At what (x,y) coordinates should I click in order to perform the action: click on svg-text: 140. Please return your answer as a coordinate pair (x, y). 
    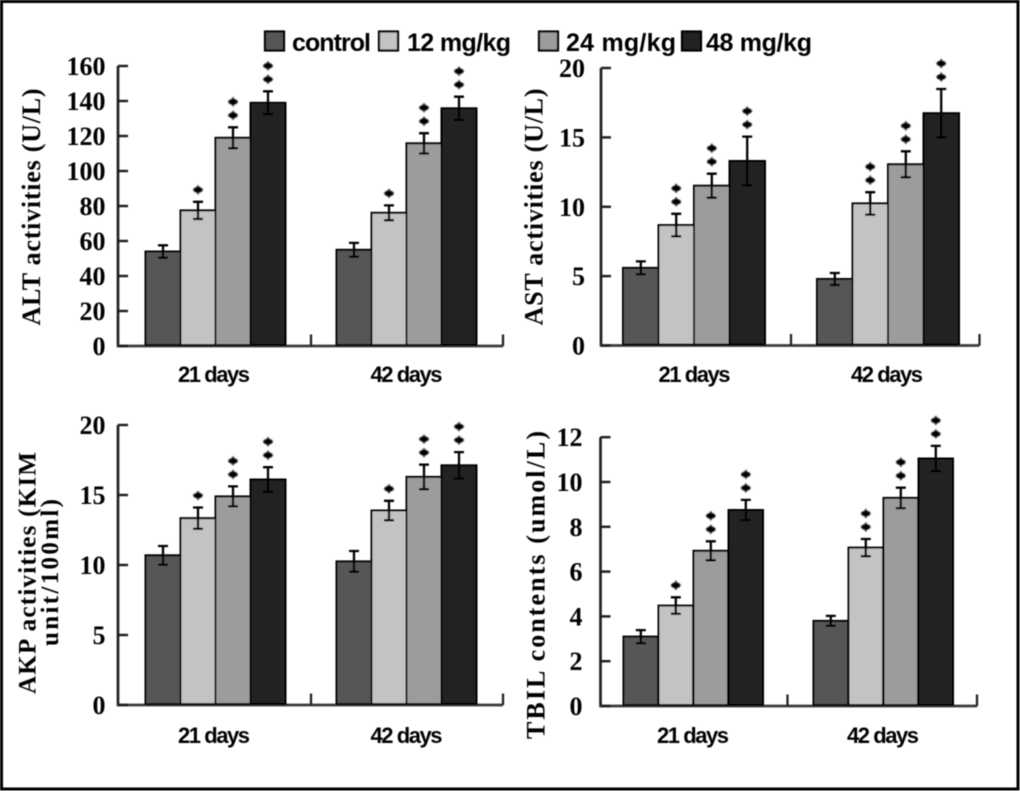
    Looking at the image, I should click on (86, 101).